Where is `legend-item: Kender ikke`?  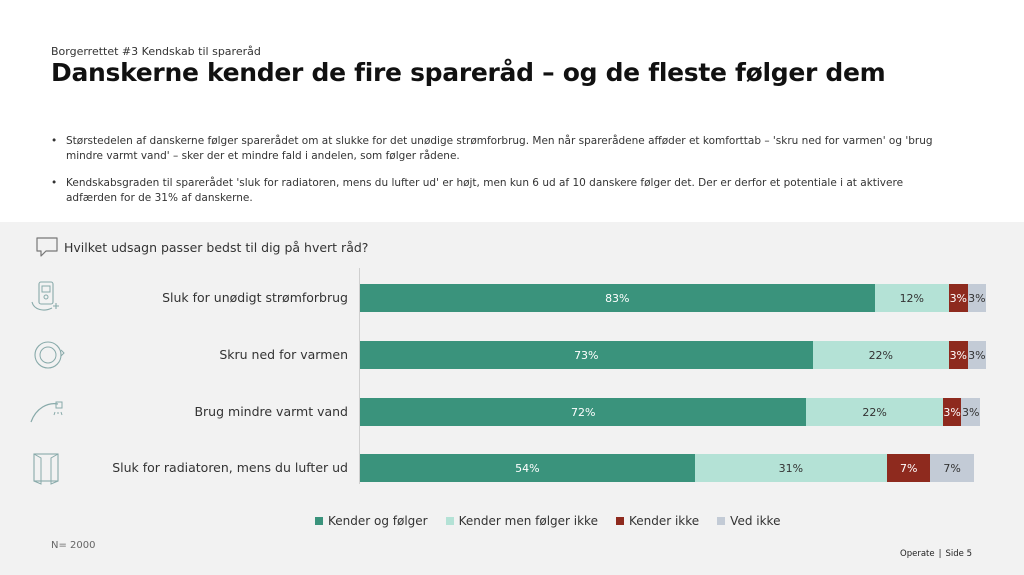 legend-item: Kender ikke is located at coordinates (657, 521).